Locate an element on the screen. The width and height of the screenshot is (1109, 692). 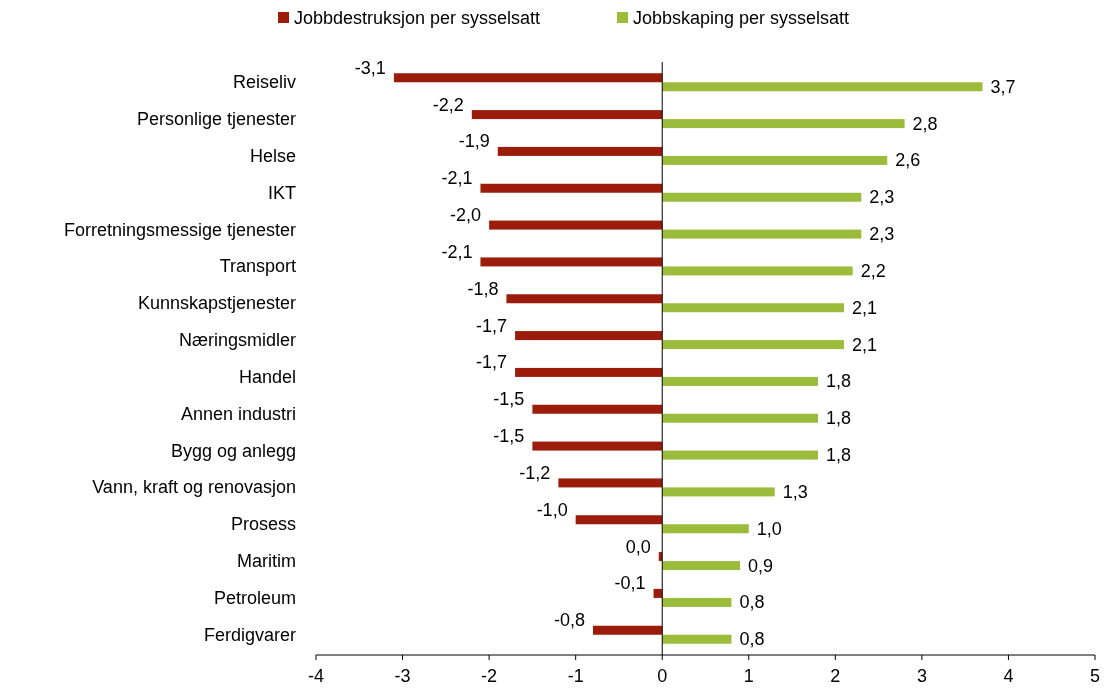
legend-label: Jobbskaping per sysselsatt is located at coordinates (741, 18).